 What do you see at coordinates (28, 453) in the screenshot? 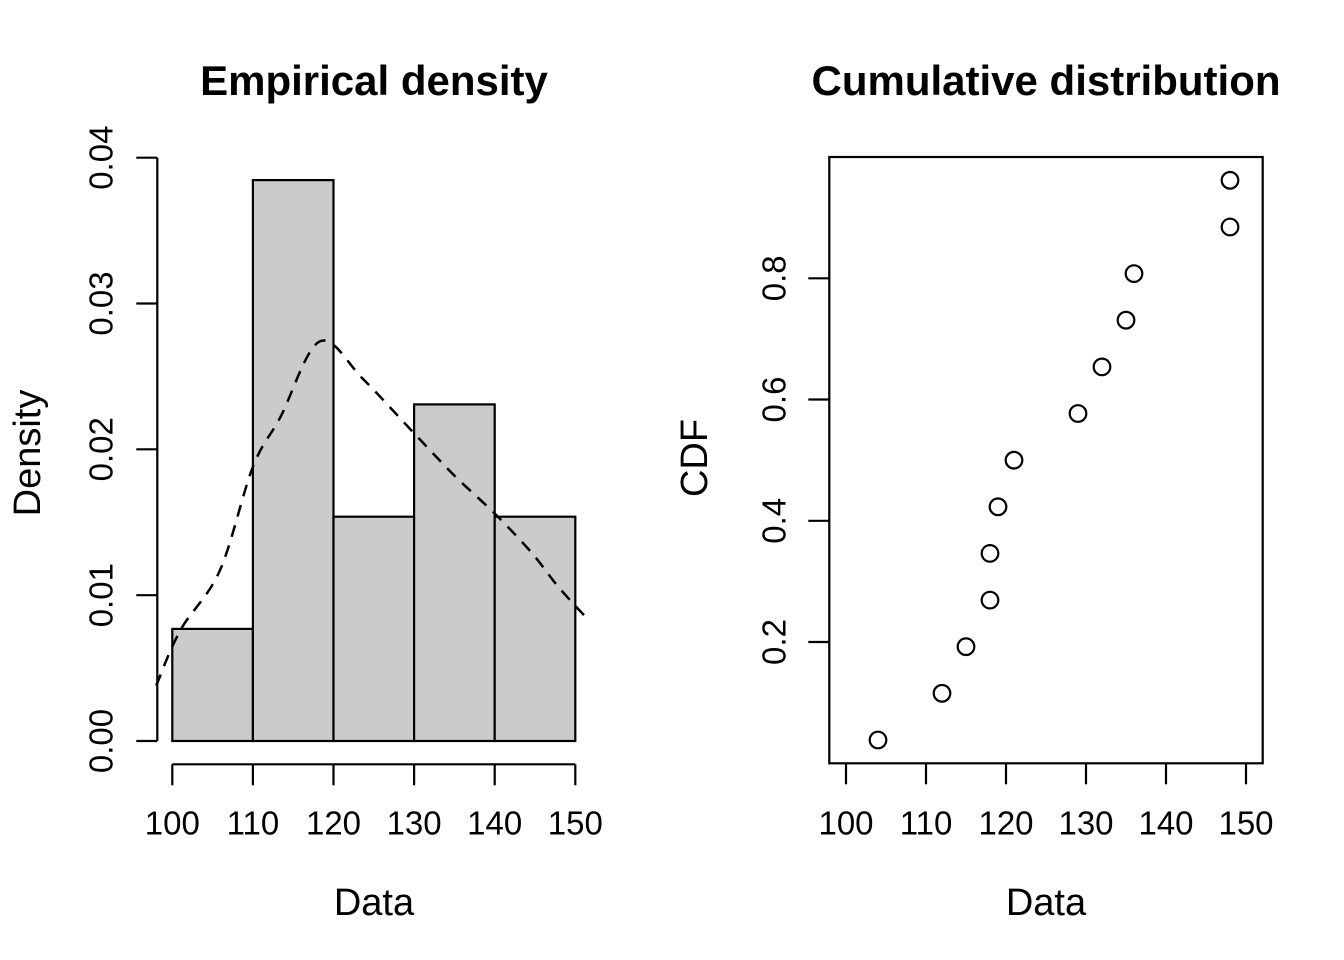
I see `left-y-axis-label: Density` at bounding box center [28, 453].